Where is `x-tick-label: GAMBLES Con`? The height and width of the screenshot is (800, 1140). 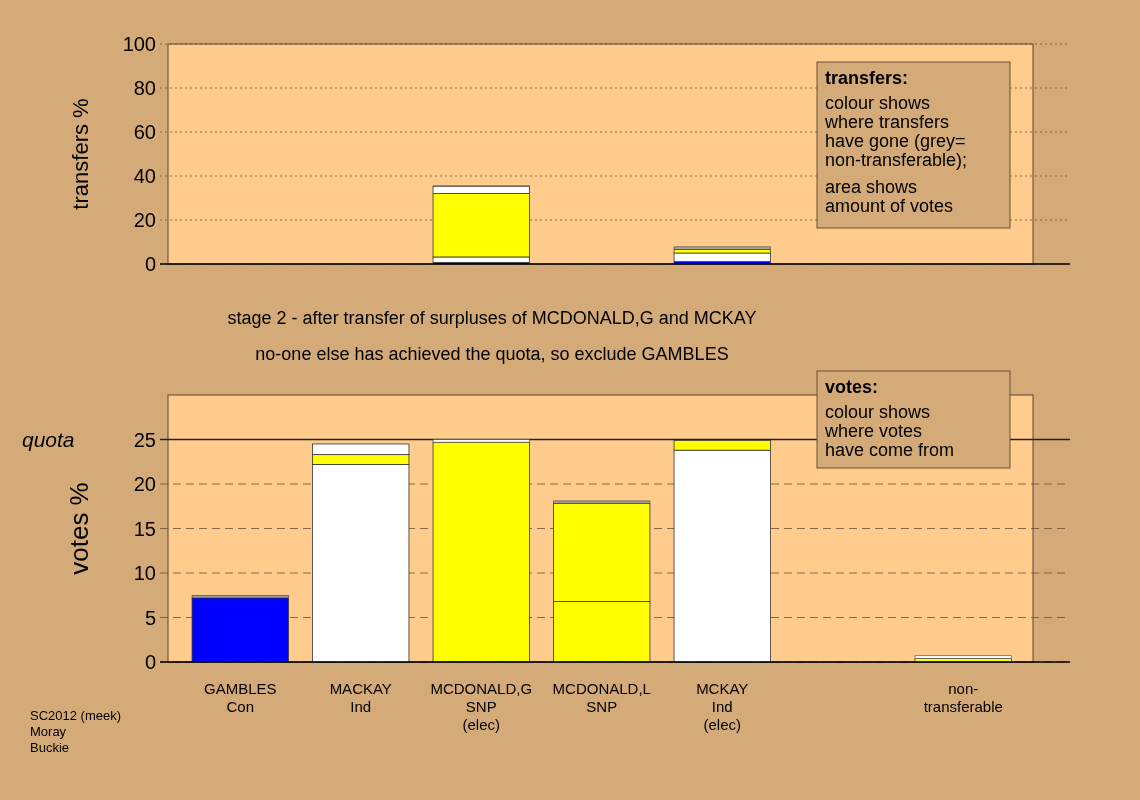
x-tick-label: GAMBLES Con is located at coordinates (240, 697).